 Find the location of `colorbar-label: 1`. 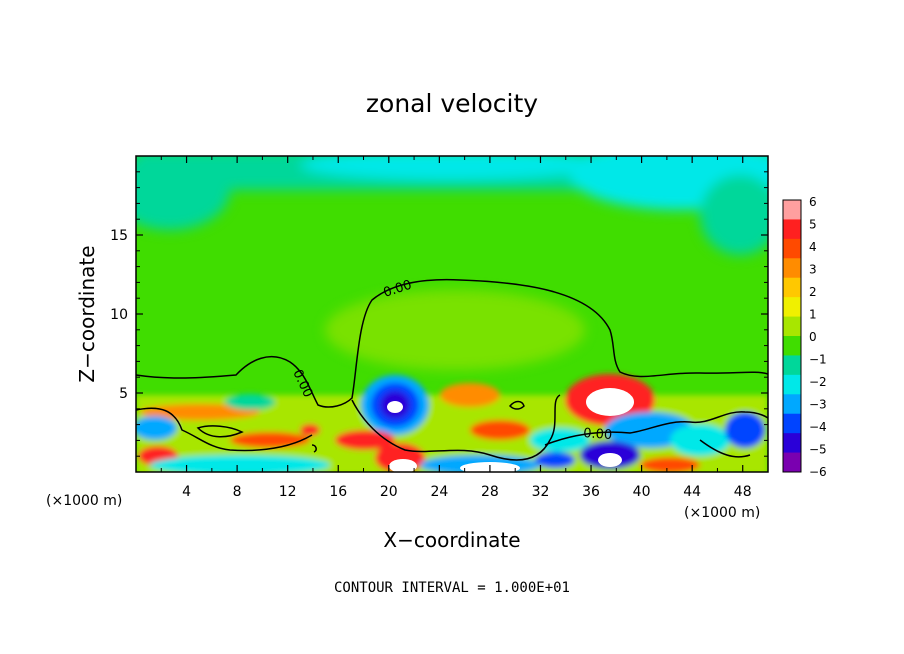

colorbar-label: 1 is located at coordinates (813, 315).